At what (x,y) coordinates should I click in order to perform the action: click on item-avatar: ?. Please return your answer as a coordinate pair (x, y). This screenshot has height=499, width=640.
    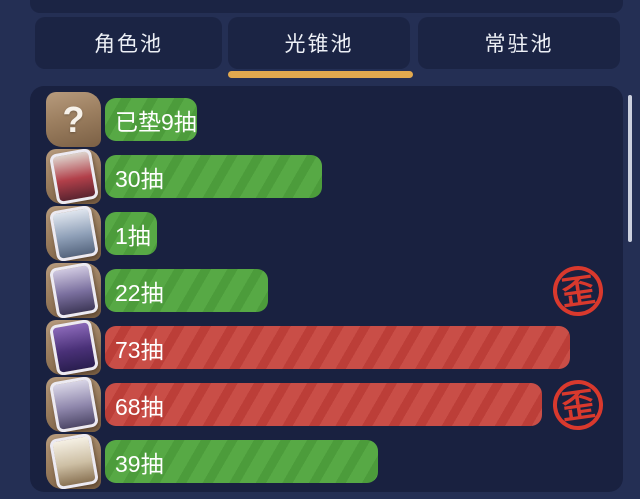
    Looking at the image, I should click on (73, 119).